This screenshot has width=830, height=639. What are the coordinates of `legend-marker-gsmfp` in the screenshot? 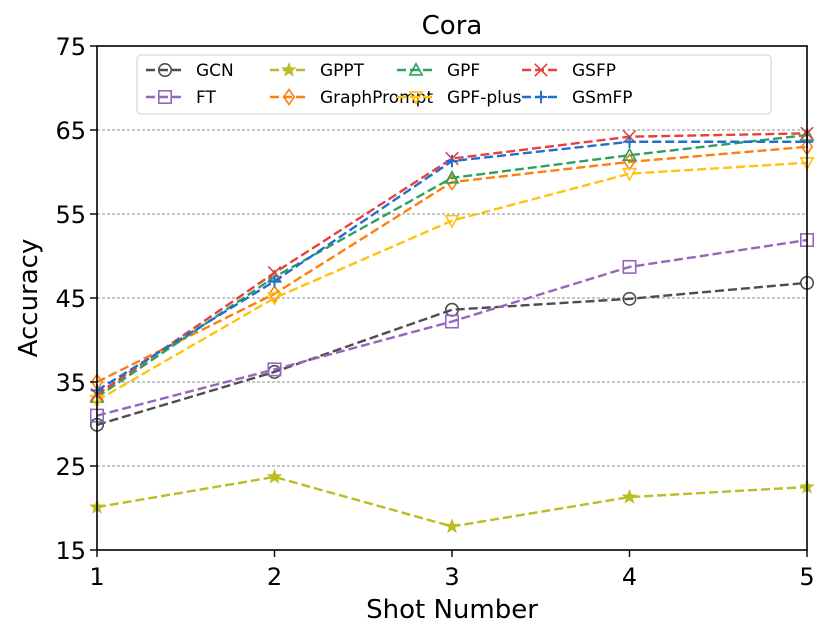 It's located at (541, 97).